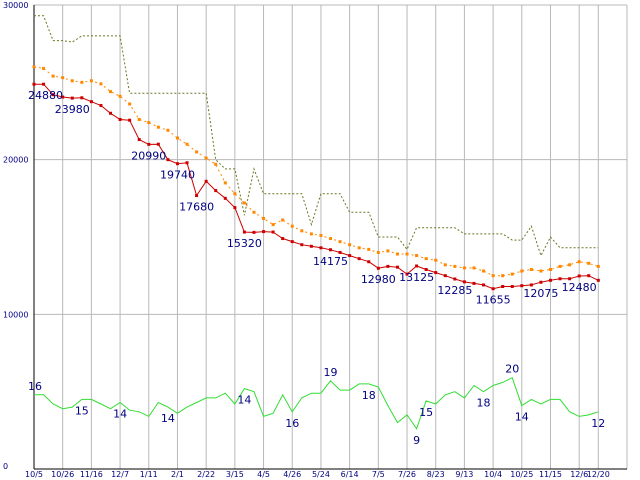 The height and width of the screenshot is (480, 640). What do you see at coordinates (148, 155) in the screenshot?
I see `data-label: 20990` at bounding box center [148, 155].